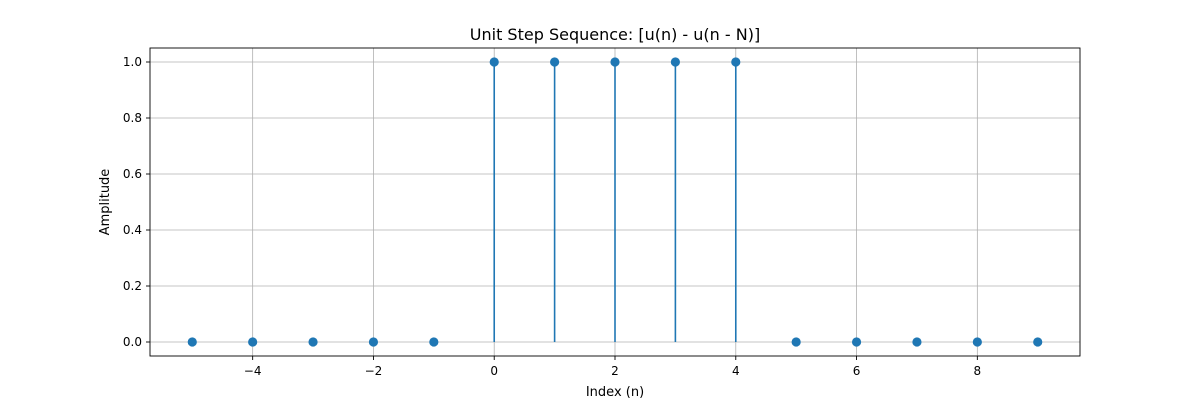 Image resolution: width=1200 pixels, height=405 pixels. I want to click on chart-title: Unit Step Sequence: [u(n) - u(n - N)], so click(615, 34).